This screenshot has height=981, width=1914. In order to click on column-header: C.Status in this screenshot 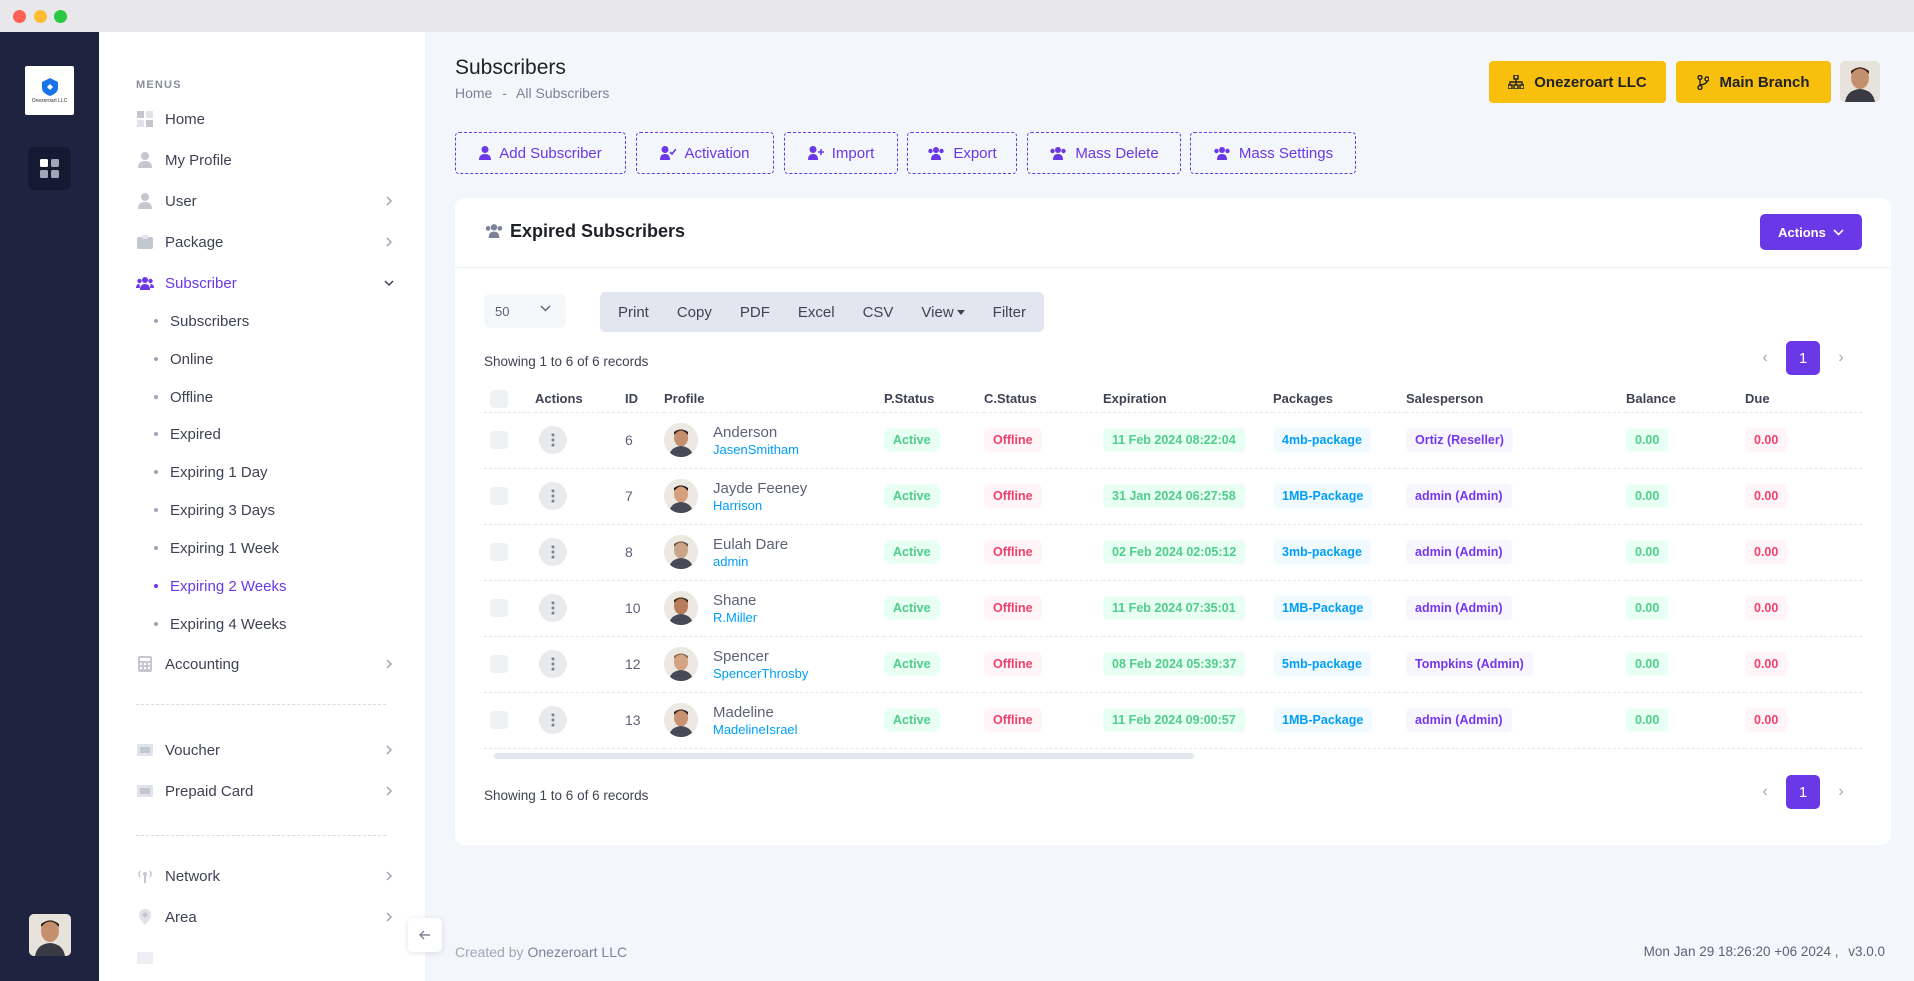, I will do `click(1043, 399)`.